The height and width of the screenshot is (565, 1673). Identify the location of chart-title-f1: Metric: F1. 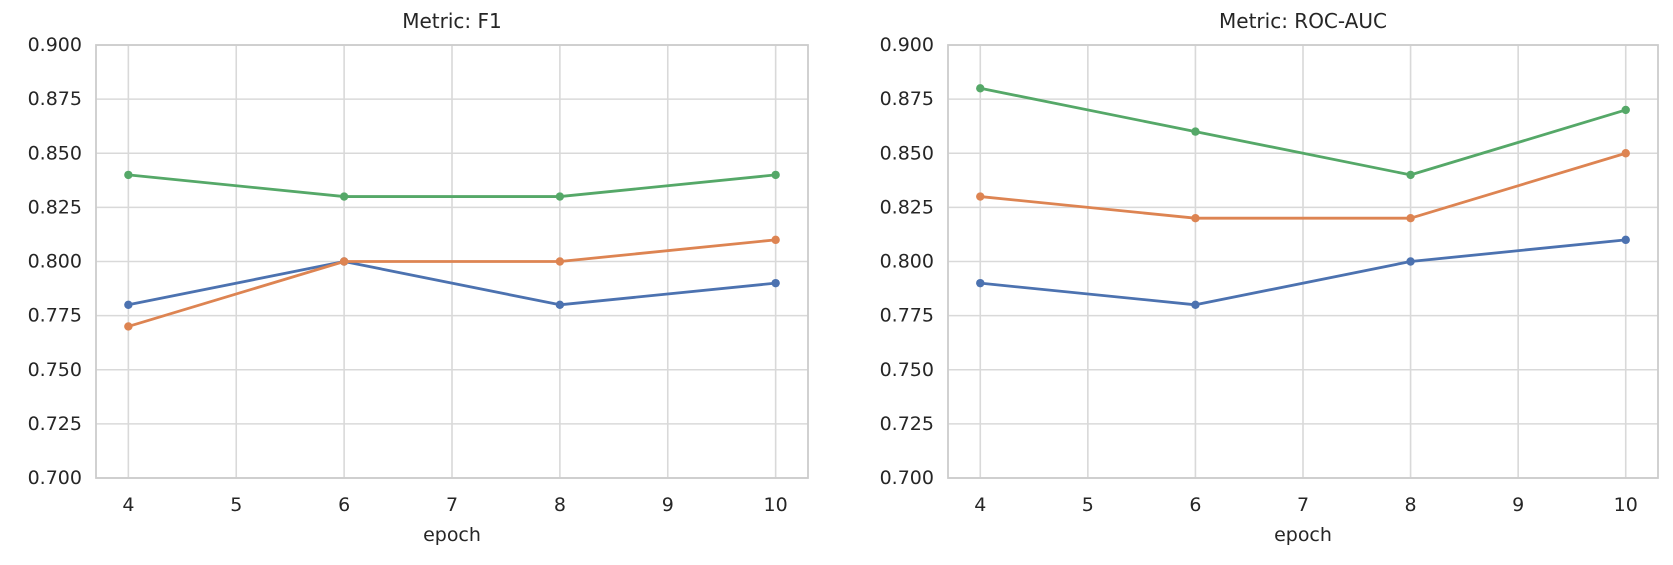
(452, 21).